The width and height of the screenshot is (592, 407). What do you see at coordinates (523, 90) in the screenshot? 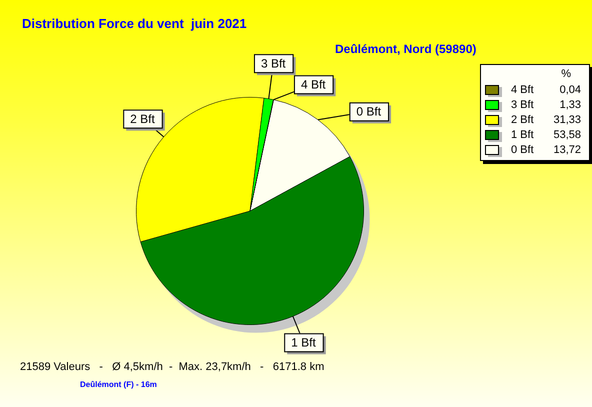
I see `legend-label: 4 Bft` at bounding box center [523, 90].